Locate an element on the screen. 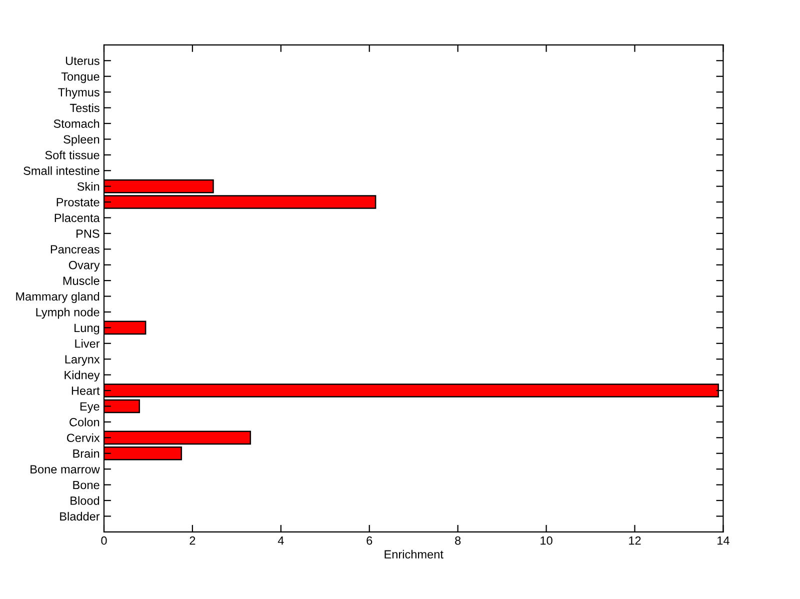 The image size is (800, 599). y-tick-label: Colon is located at coordinates (85, 422).